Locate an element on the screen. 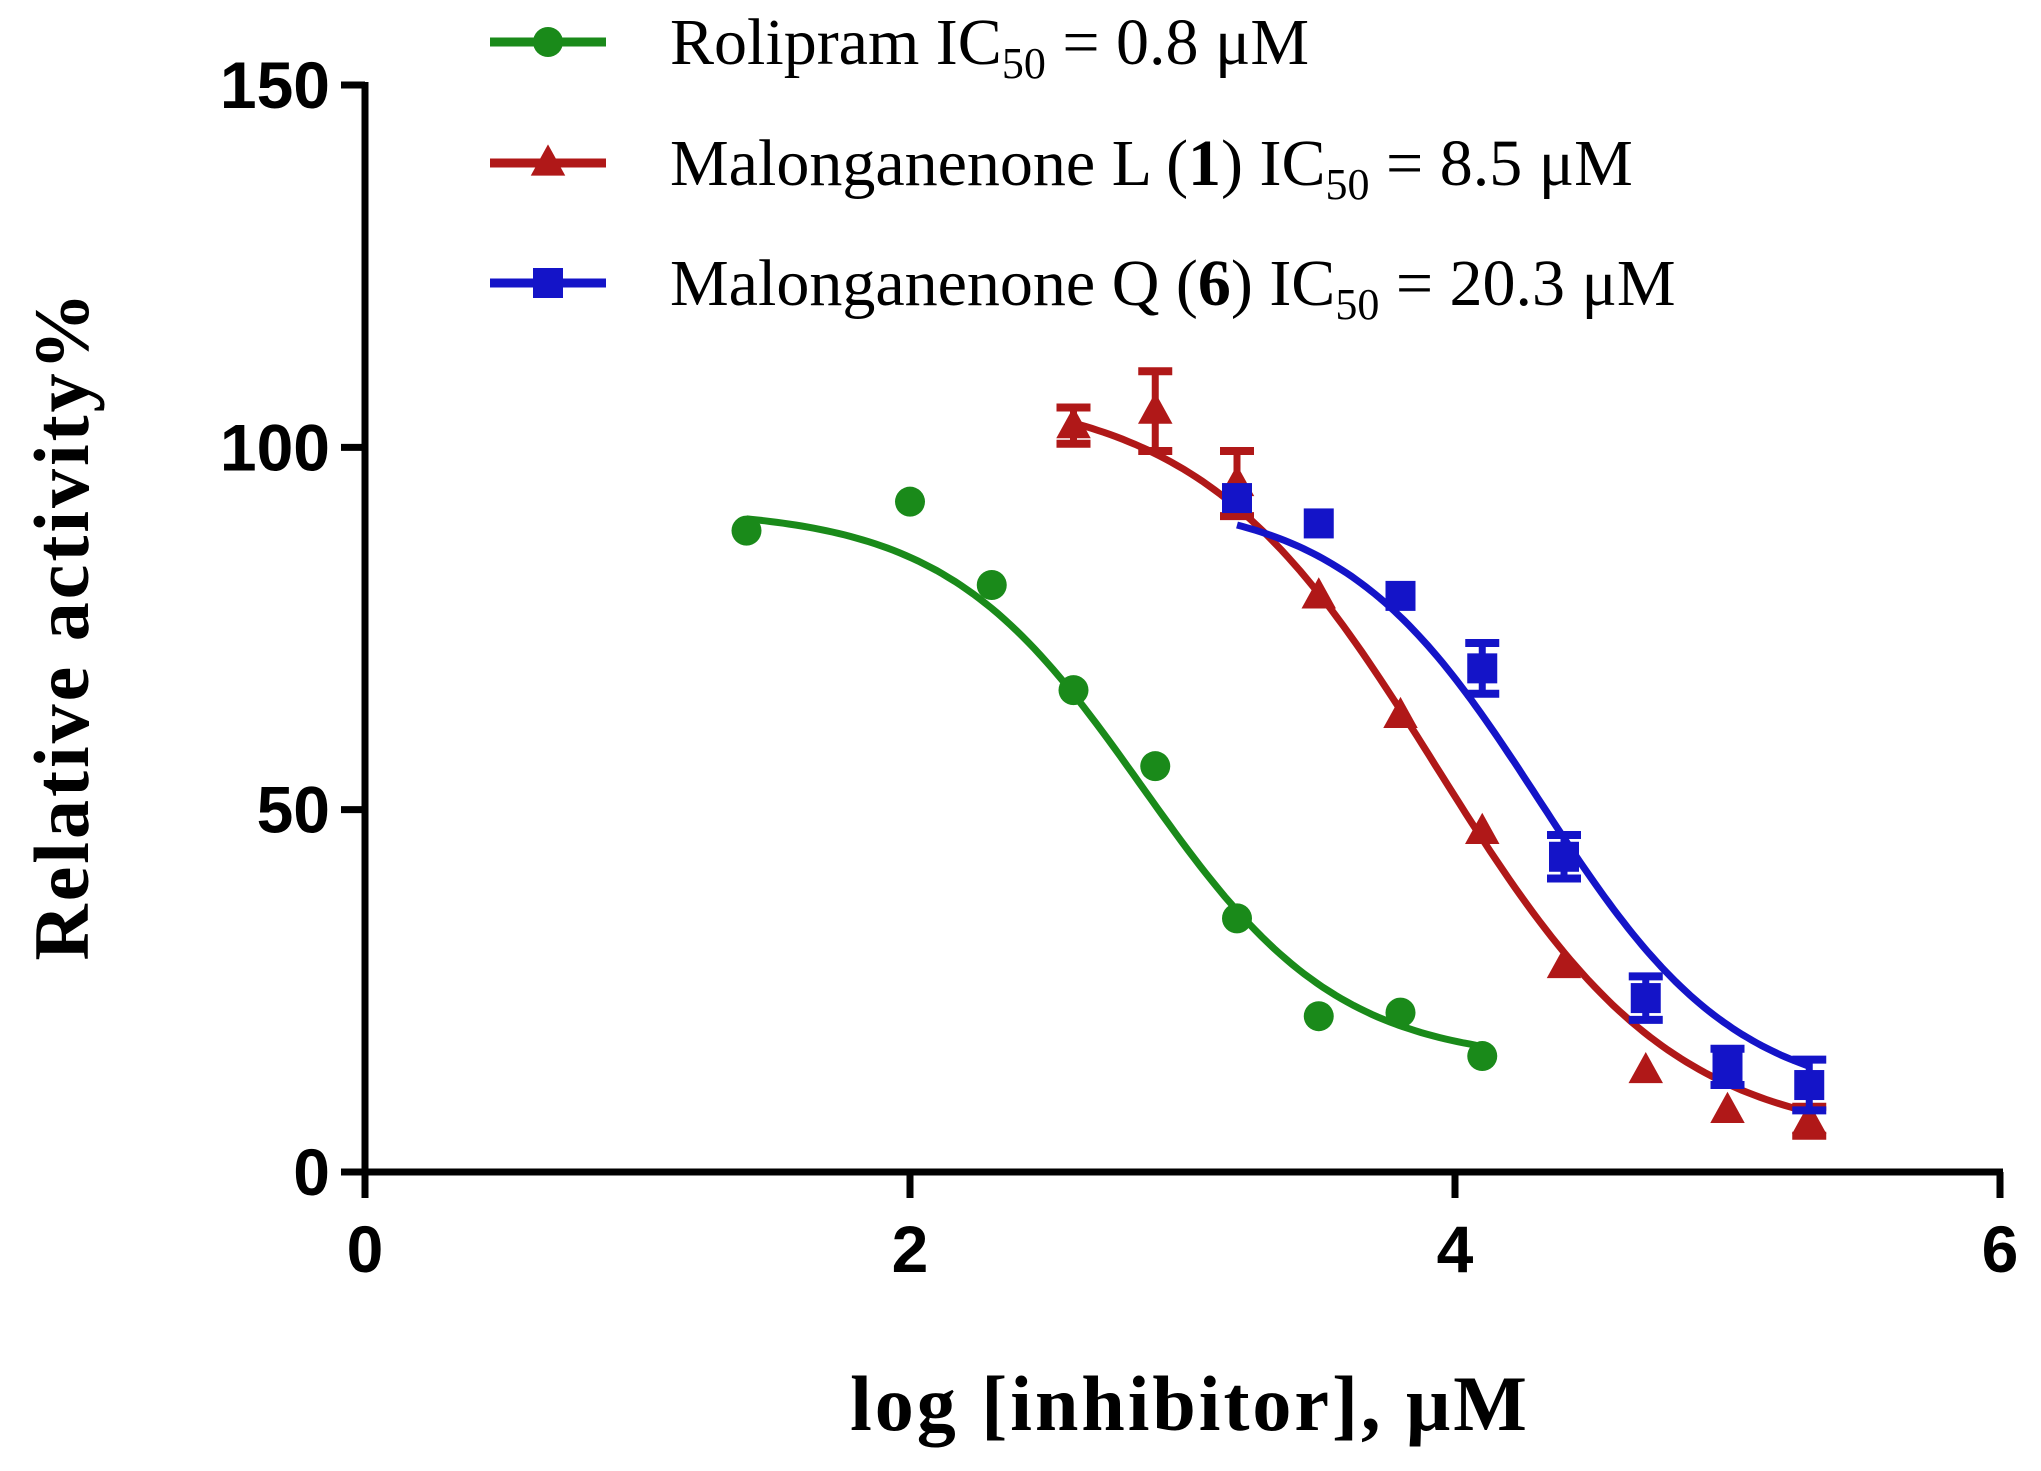  legend-text-part: = 8.5 μM is located at coordinates (1501, 163).